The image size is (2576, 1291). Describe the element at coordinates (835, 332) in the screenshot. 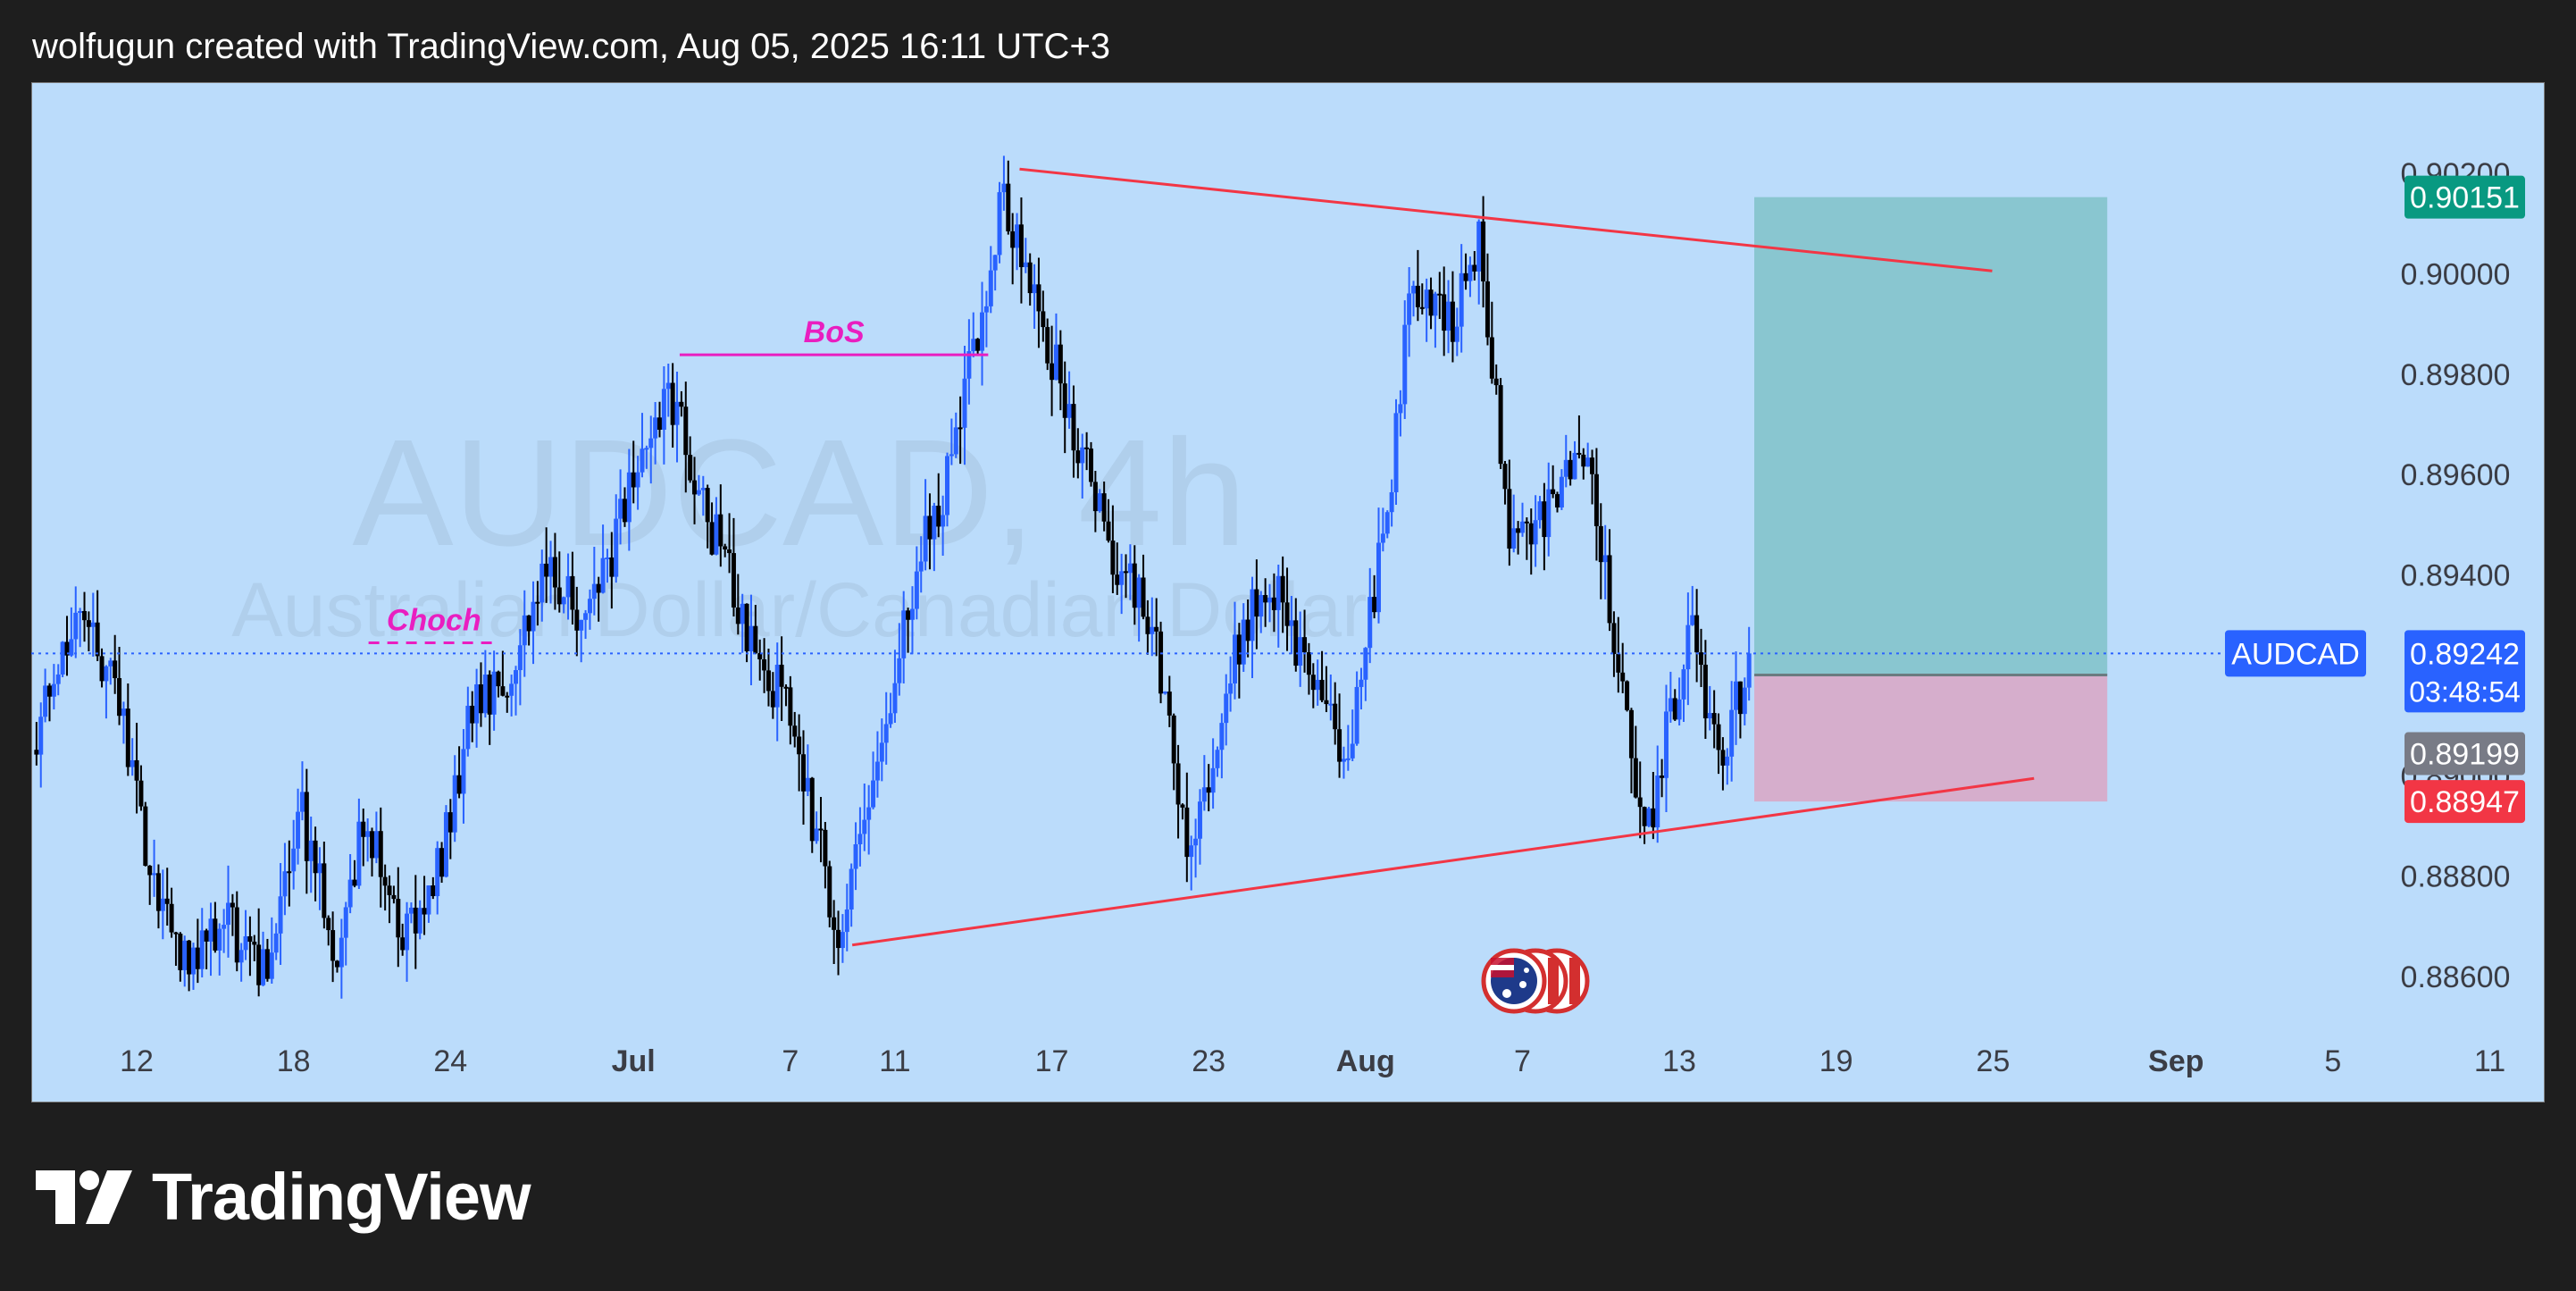

I see `bos-label: BoS` at that location.